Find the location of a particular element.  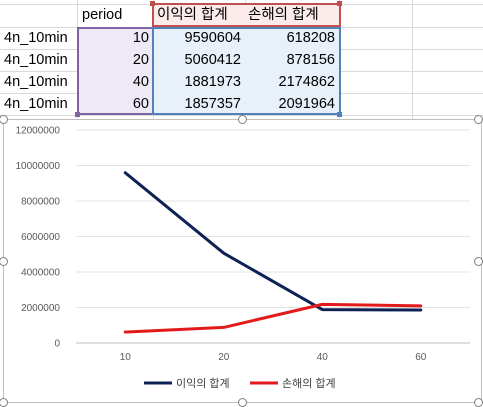

loss-cell: 618208 is located at coordinates (310, 38).